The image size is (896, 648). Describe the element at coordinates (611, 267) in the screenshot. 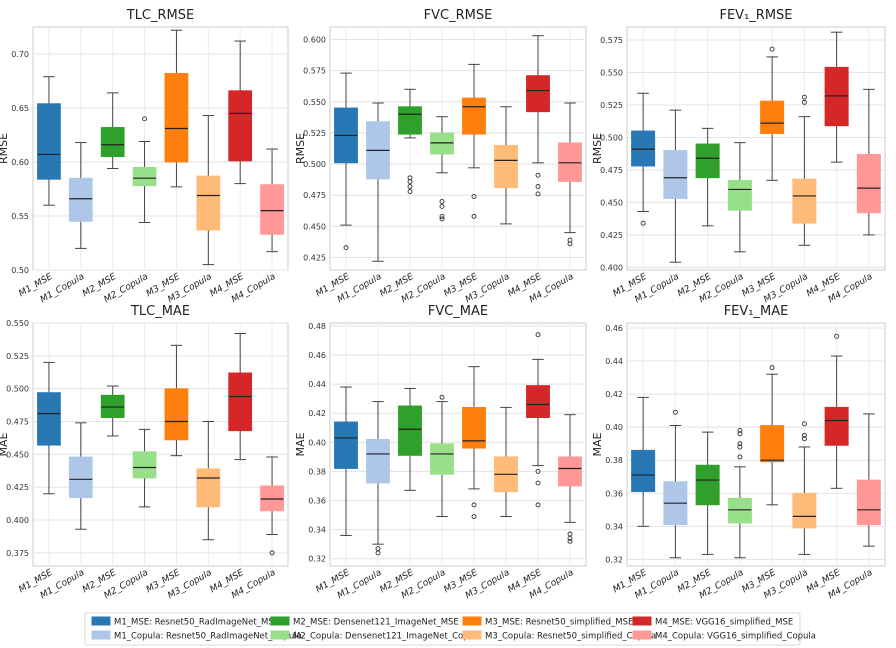

I see `y-tick-label: 0.400` at that location.